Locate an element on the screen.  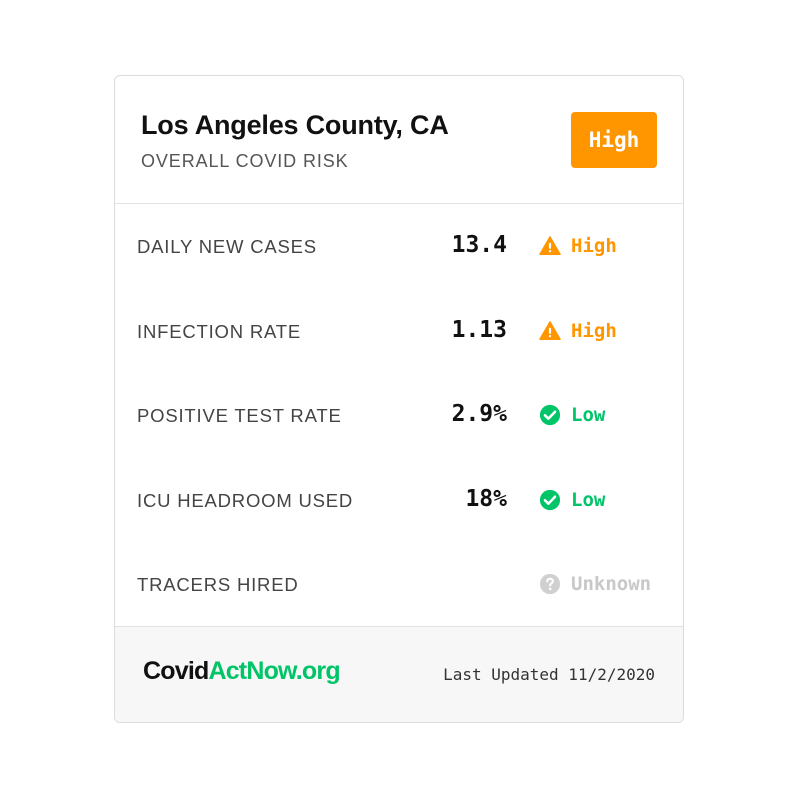
metric-label: POSITIVE TEST RATE is located at coordinates (239, 416).